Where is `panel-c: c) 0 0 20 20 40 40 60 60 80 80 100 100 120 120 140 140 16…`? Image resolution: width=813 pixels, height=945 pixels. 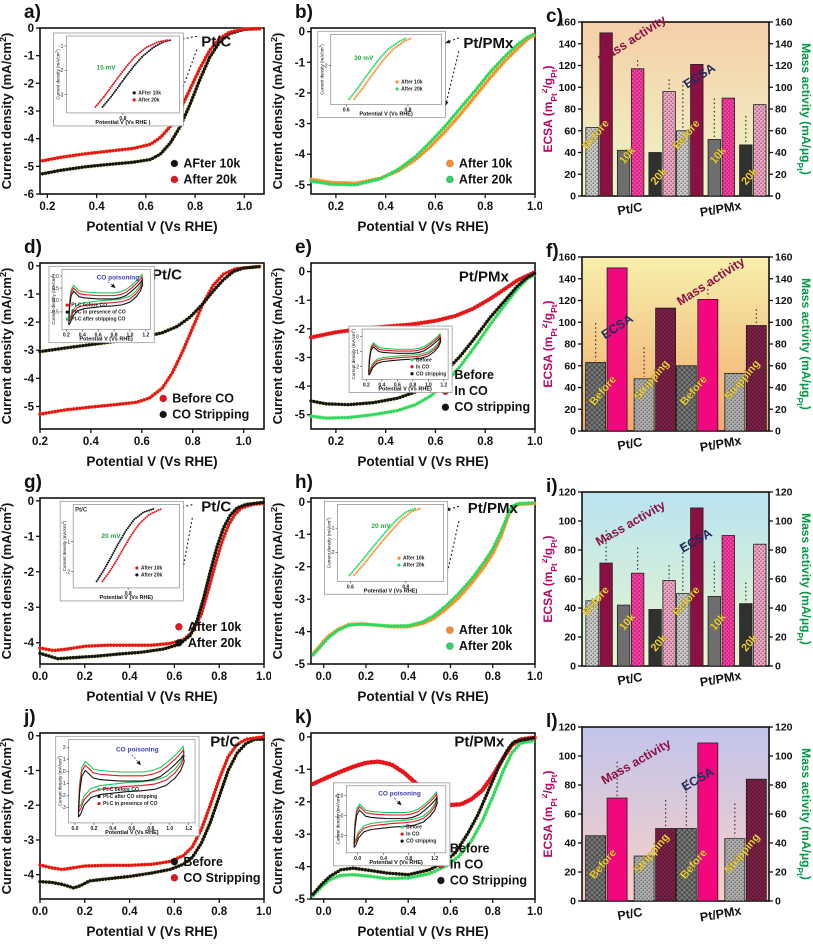 panel-c: c) 0 0 20 20 40 40 60 60 80 80 100 100 120 120 140 140 16… is located at coordinates (676, 117).